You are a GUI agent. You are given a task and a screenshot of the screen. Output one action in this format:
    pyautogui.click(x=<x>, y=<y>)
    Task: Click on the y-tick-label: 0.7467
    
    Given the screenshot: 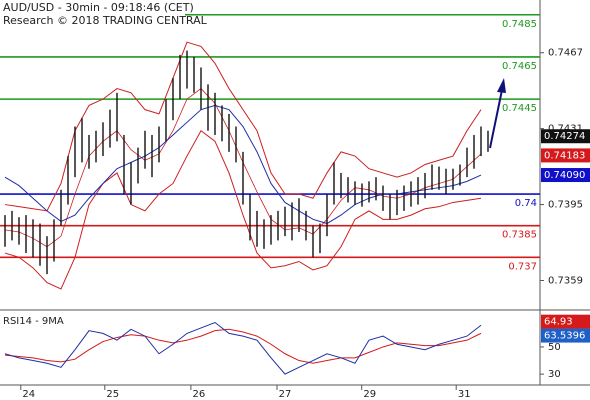 What is the action you would take?
    pyautogui.click(x=565, y=53)
    